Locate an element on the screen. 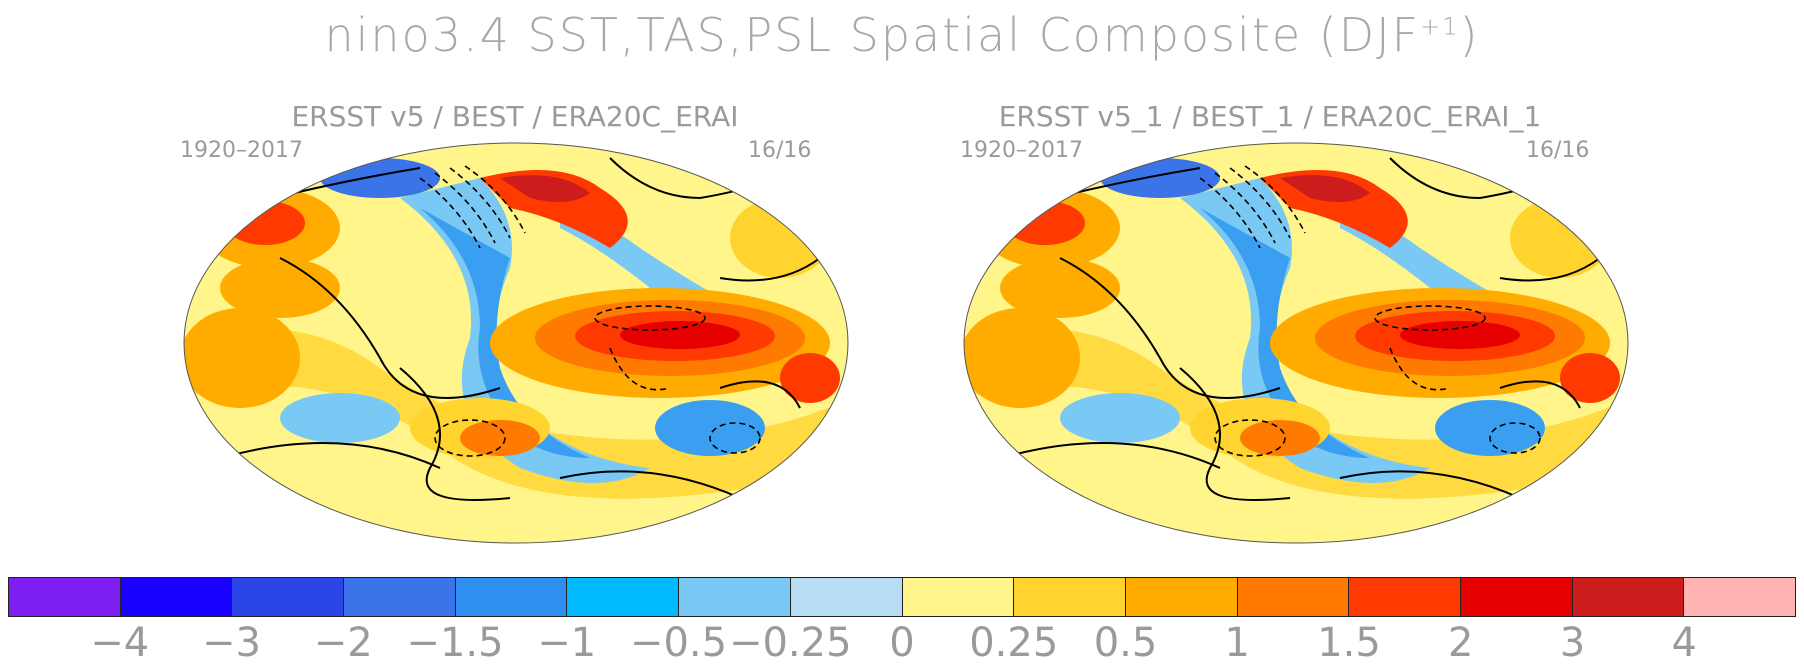  panel-2-count: 16/16 is located at coordinates (1558, 150).